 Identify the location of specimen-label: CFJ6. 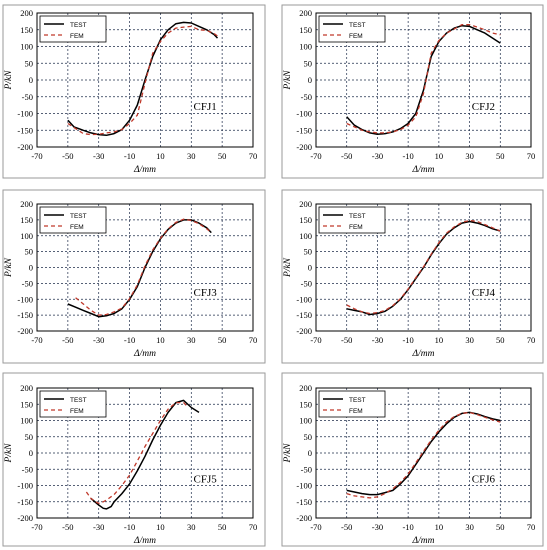
(484, 479).